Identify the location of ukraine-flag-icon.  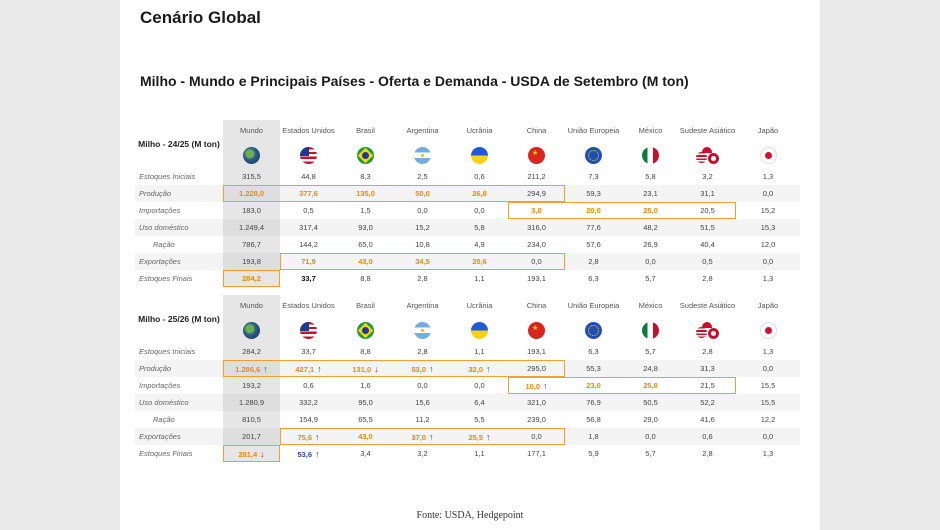
(479, 155).